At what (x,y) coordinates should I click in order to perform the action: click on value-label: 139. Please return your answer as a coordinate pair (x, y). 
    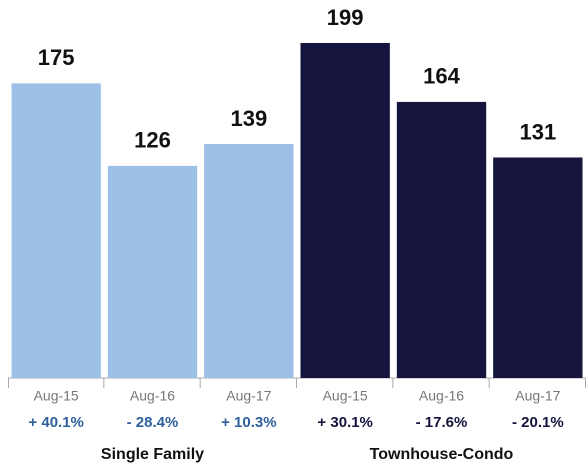
    Looking at the image, I should click on (248, 118).